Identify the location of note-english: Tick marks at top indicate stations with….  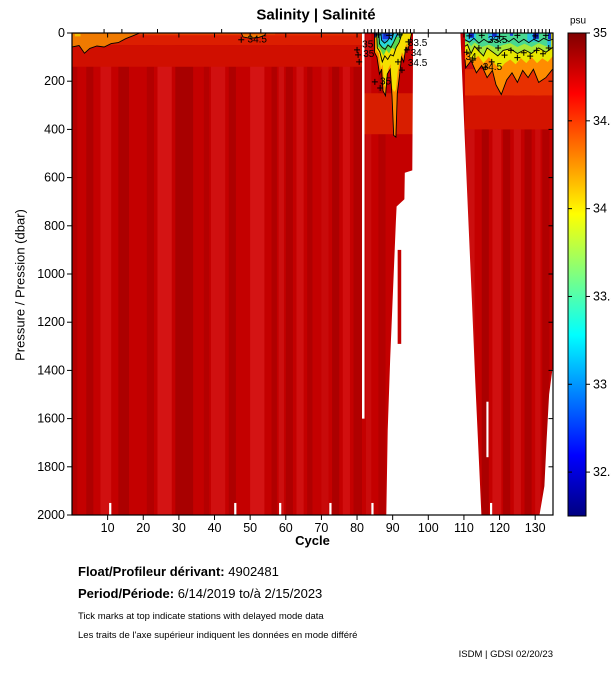
(201, 616).